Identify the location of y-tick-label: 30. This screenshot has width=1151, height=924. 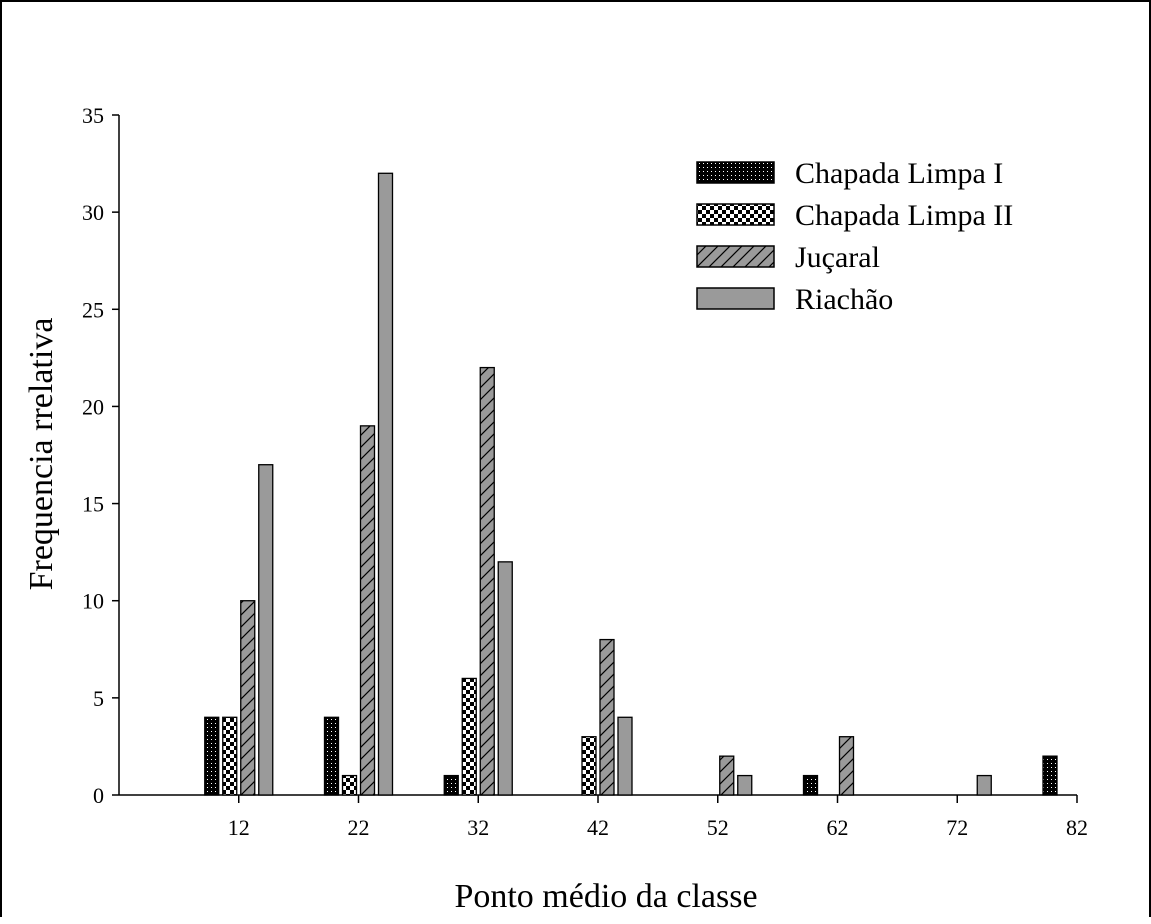
(93, 212).